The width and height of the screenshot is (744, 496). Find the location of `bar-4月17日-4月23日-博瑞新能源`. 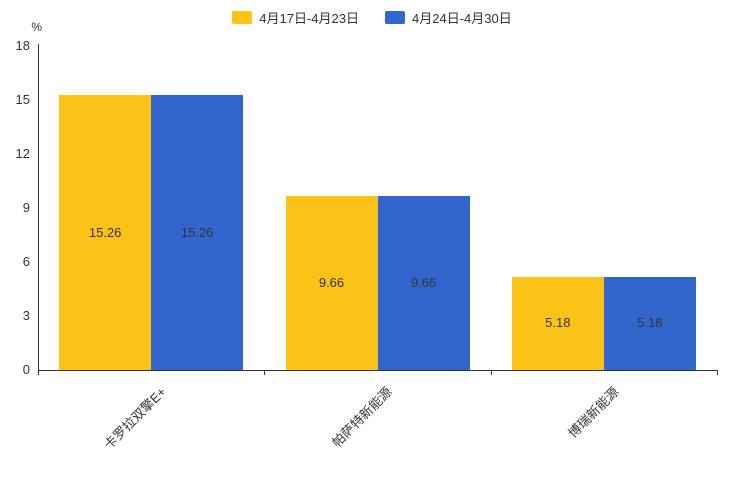

bar-4月17日-4月23日-博瑞新能源 is located at coordinates (557, 323).